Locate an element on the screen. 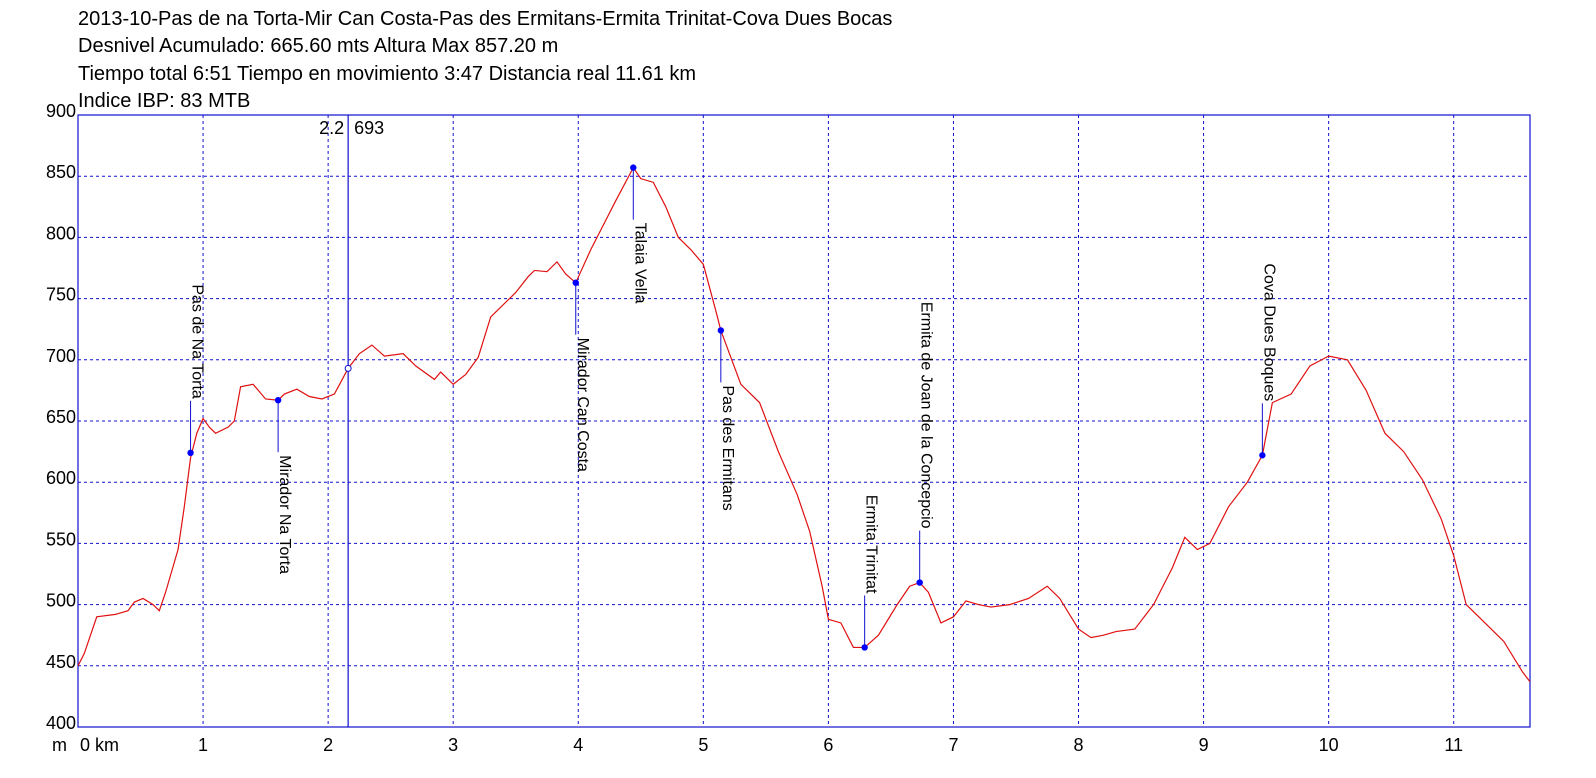 This screenshot has width=1596, height=778. x-tick-label: 11 is located at coordinates (1453, 745).